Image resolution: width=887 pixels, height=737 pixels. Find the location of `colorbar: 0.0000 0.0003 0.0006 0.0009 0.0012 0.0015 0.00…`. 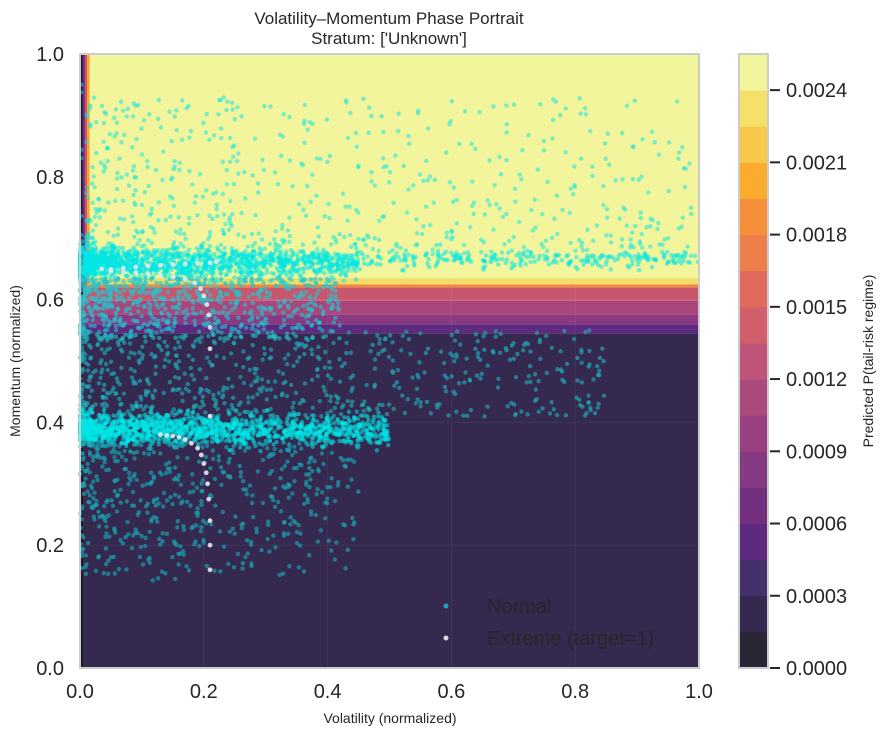

colorbar: 0.0000 0.0003 0.0006 0.0009 0.0012 0.0015 0.00… is located at coordinates (807, 366).